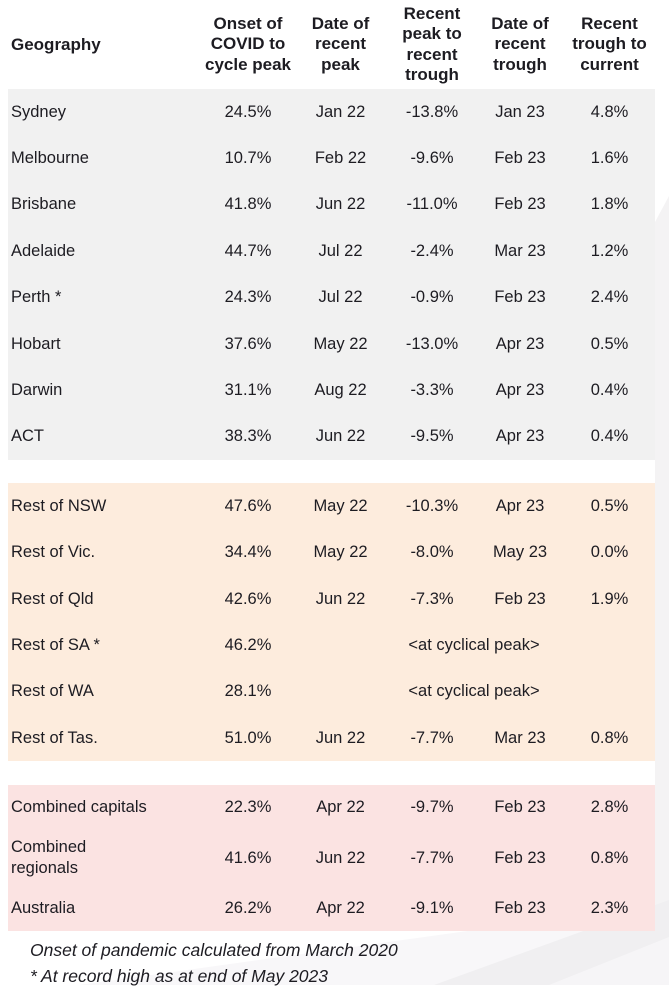 The height and width of the screenshot is (989, 669). Describe the element at coordinates (79, 807) in the screenshot. I see `geography-cell: Combined capitals` at that location.